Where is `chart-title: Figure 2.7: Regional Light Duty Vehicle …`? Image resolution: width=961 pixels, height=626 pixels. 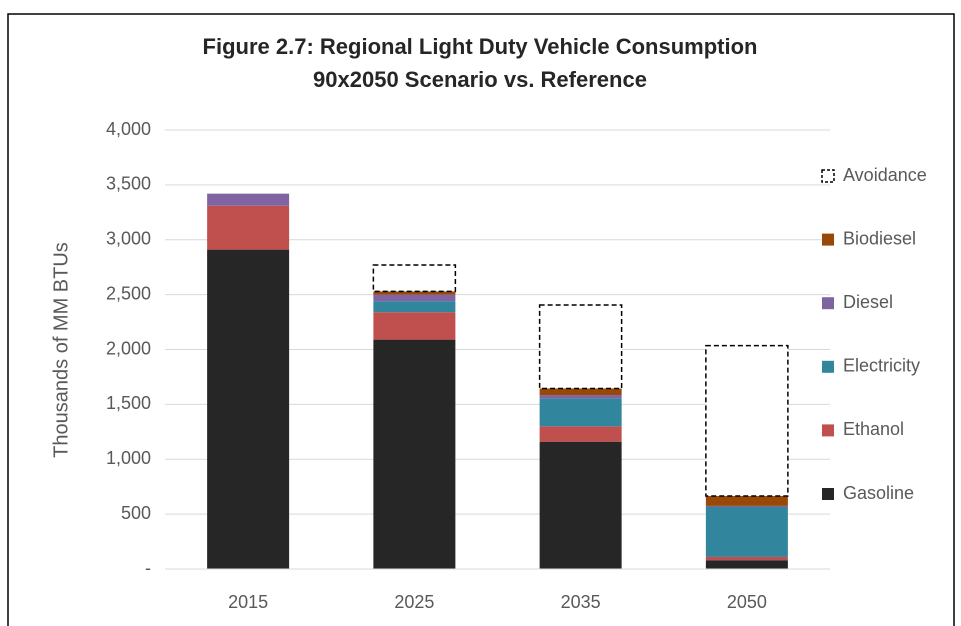 chart-title: Figure 2.7: Regional Light Duty Vehicle … is located at coordinates (480, 46).